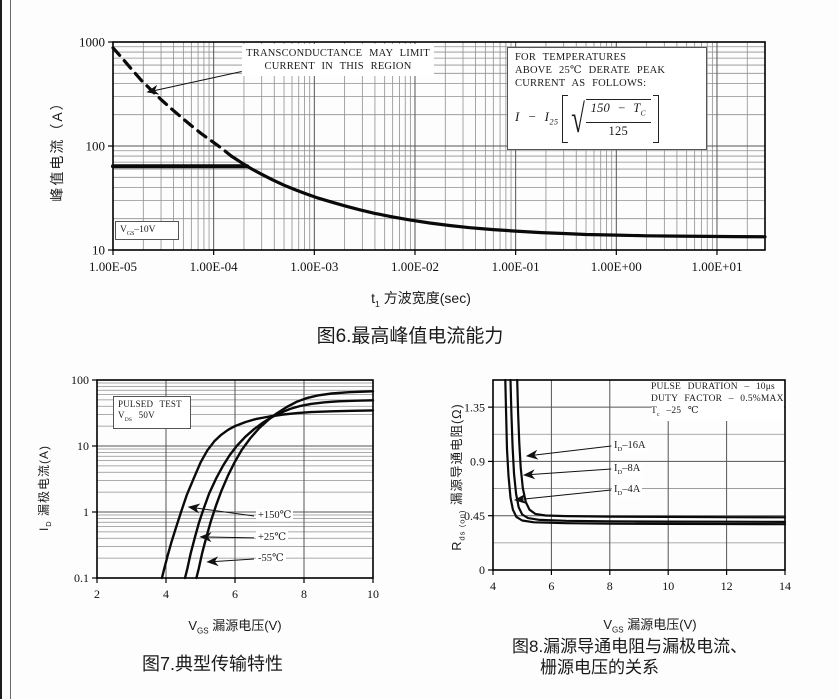  I want to click on curve-+25C, so click(279, 489).